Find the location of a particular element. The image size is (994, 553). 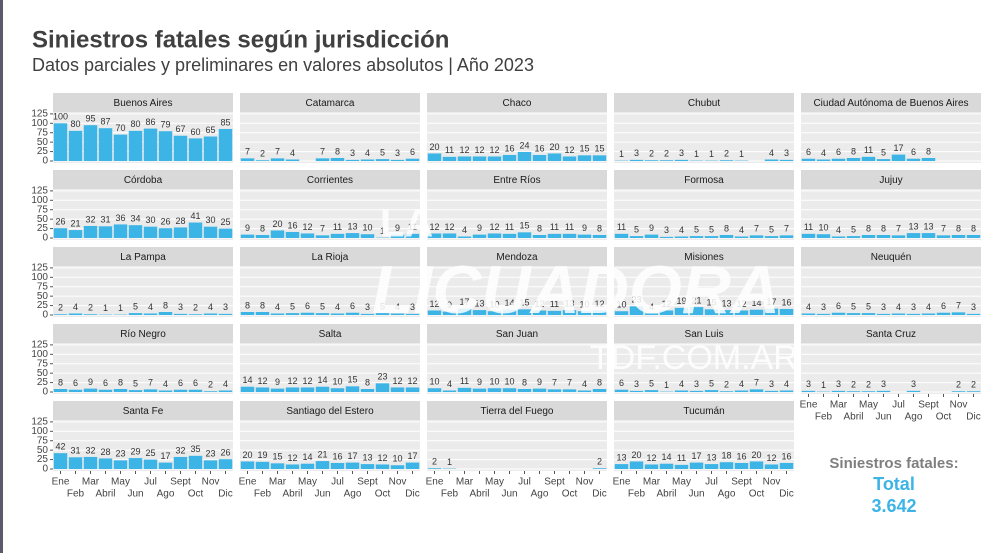

panel-title: Buenos Aires is located at coordinates (143, 103).